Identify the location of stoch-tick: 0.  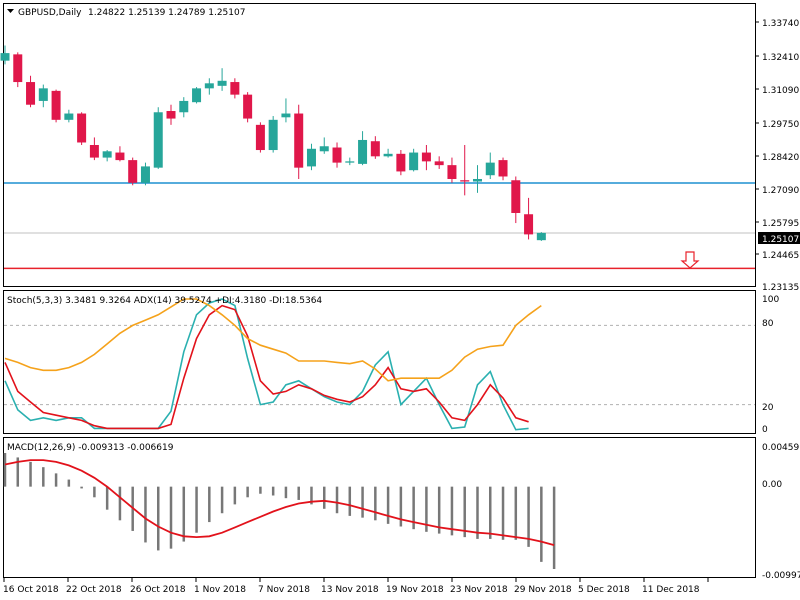
(765, 430).